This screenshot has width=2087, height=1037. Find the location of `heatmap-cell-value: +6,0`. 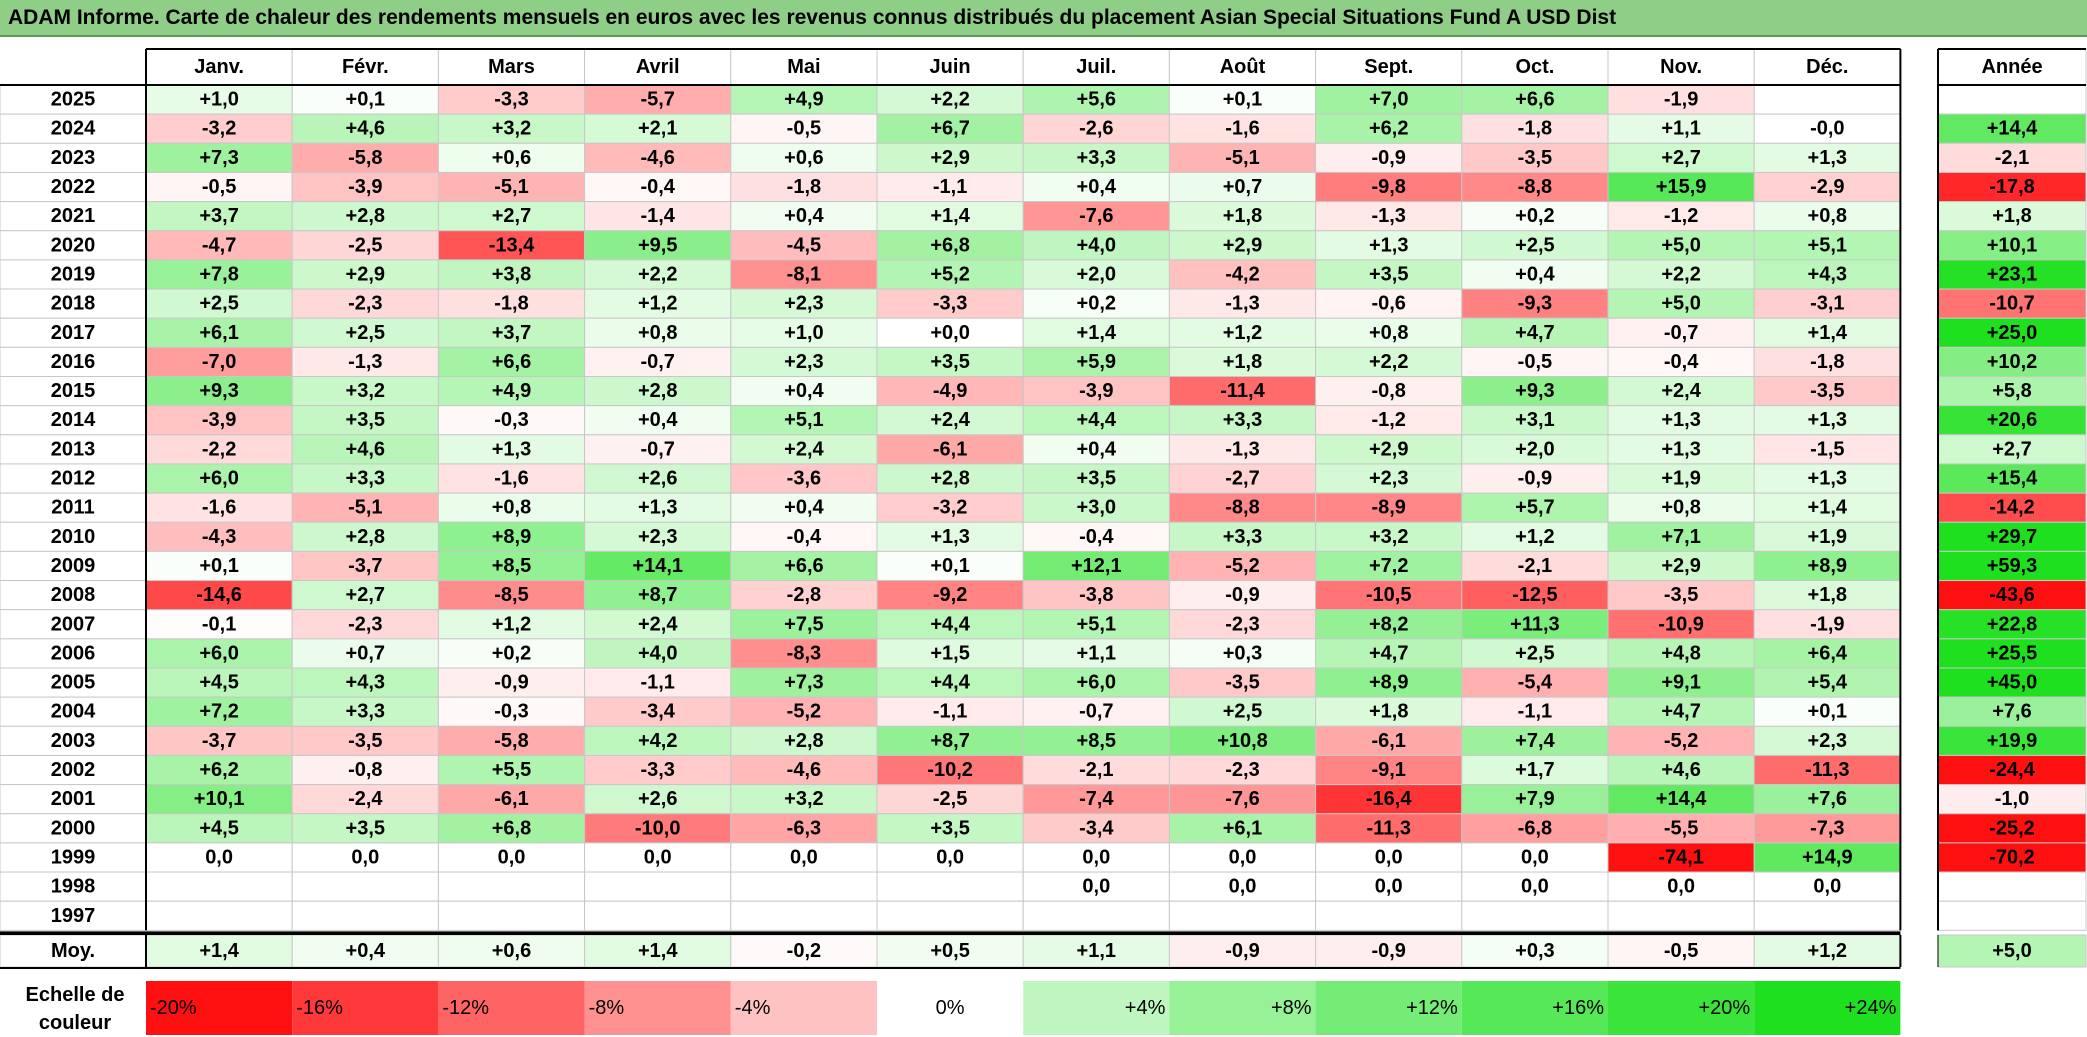

heatmap-cell-value: +6,0 is located at coordinates (218, 653).